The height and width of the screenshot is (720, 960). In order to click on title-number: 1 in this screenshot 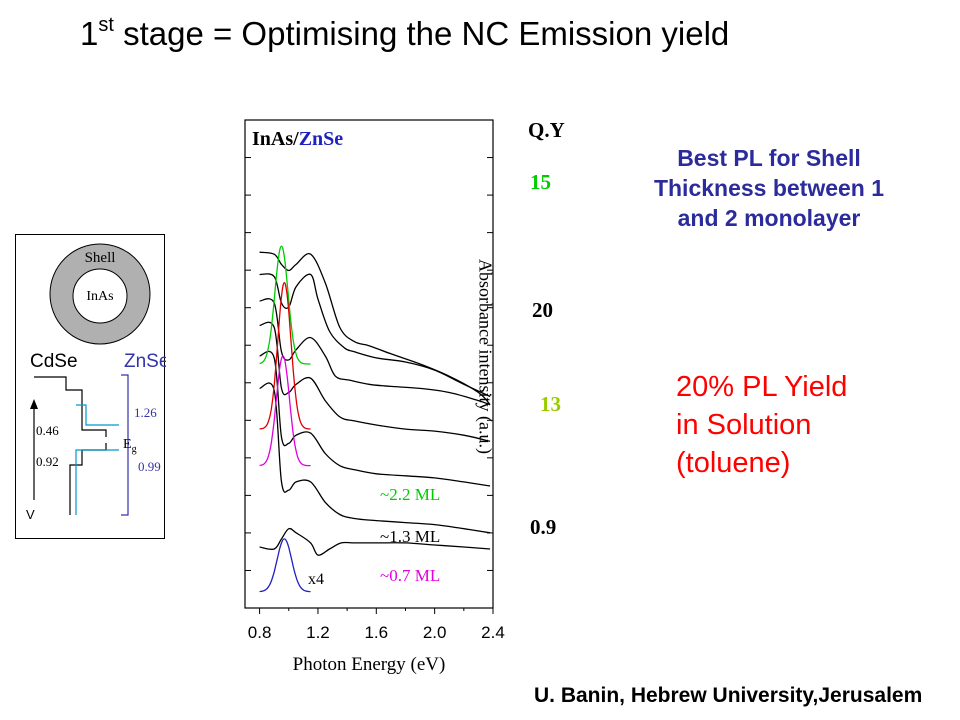, I will do `click(89, 33)`.